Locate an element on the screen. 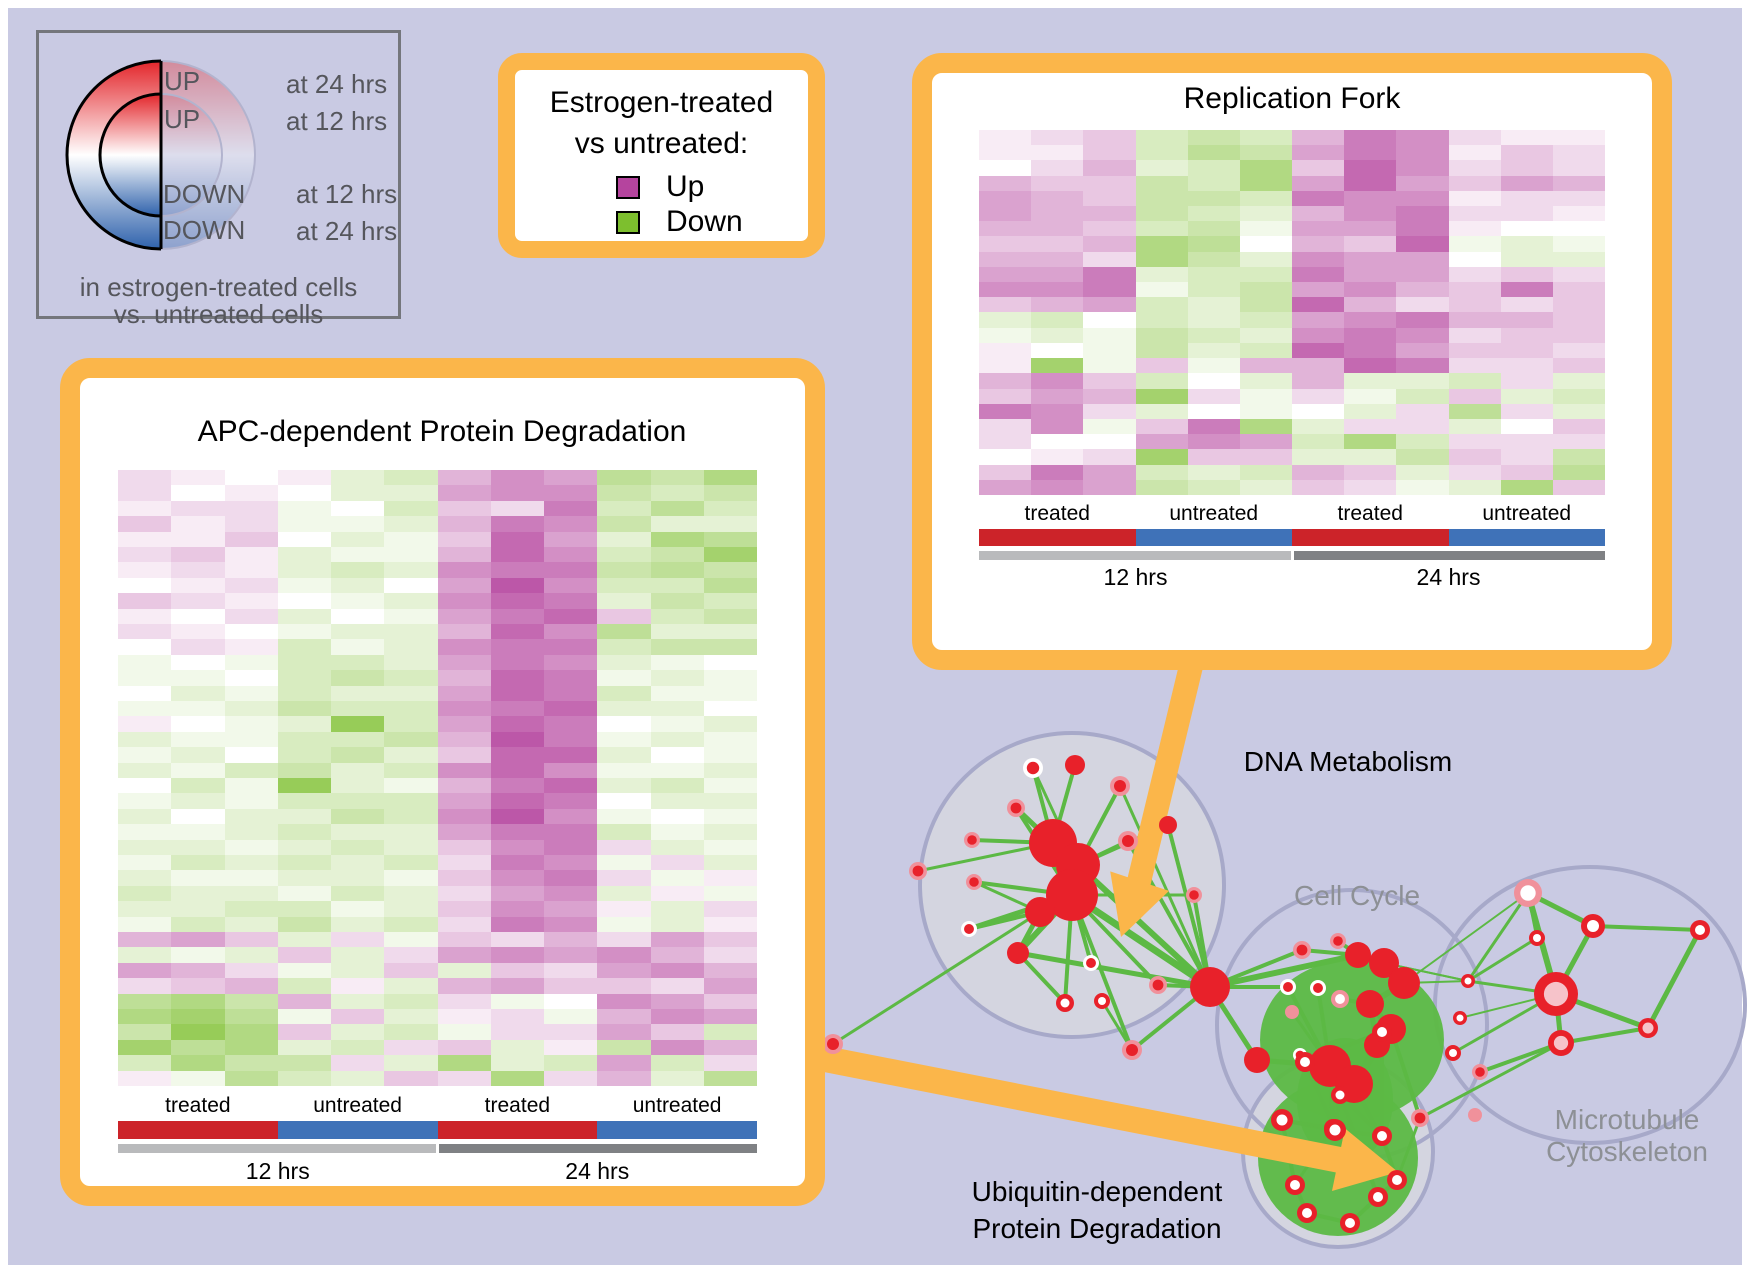 This screenshot has height=1279, width=1750. ring-legend-down12-word: DOWN is located at coordinates (204, 194).